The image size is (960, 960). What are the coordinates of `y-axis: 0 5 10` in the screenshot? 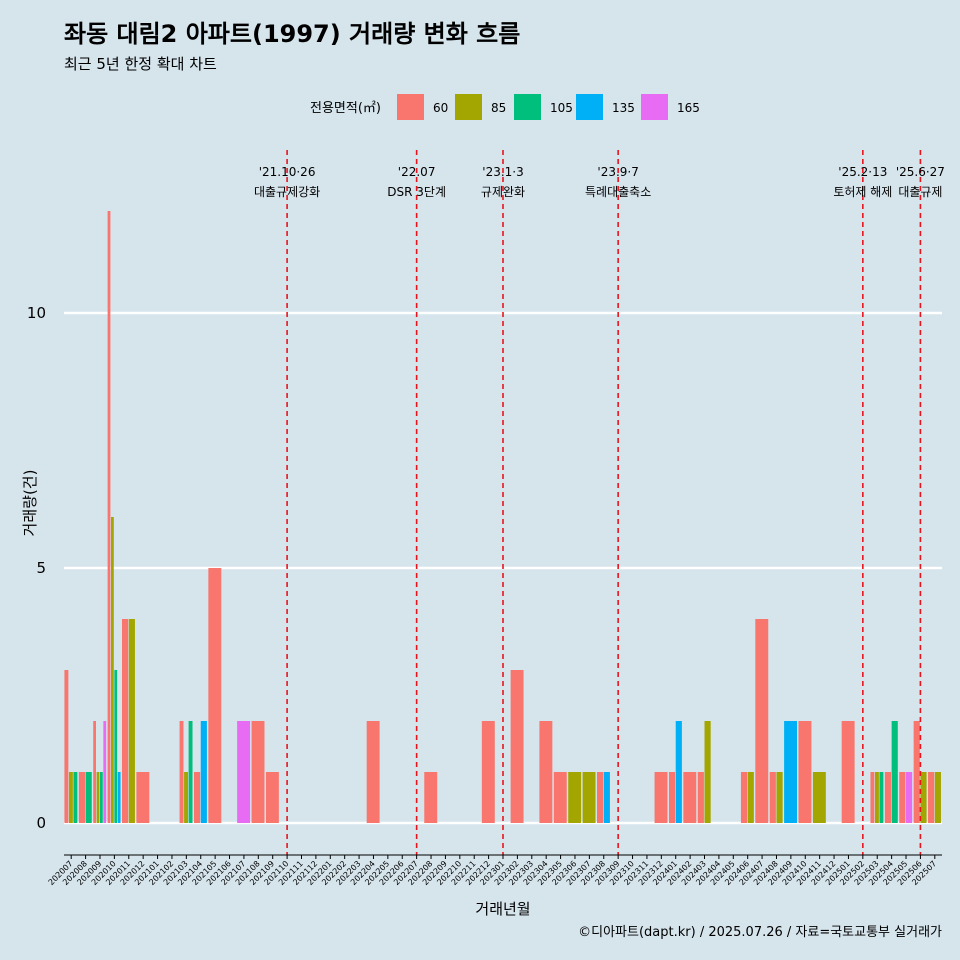 It's located at (36, 568).